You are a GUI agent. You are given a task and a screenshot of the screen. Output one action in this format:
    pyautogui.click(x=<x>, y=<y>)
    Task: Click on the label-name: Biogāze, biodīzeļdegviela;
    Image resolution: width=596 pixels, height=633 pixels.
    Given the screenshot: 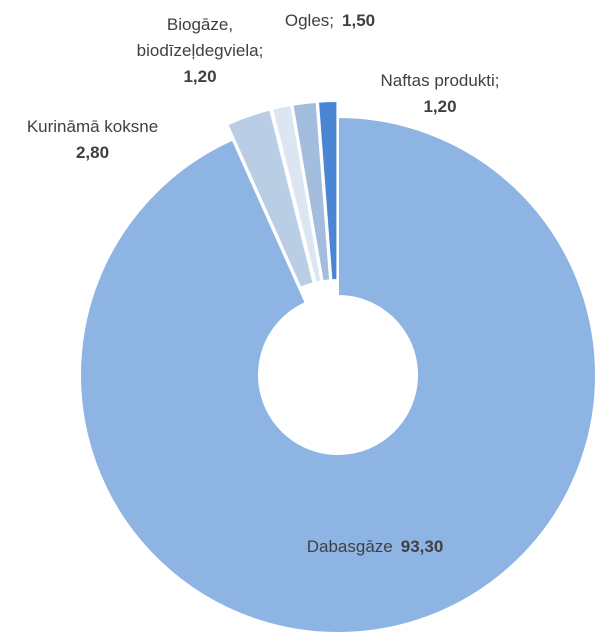 What is the action you would take?
    pyautogui.click(x=200, y=37)
    